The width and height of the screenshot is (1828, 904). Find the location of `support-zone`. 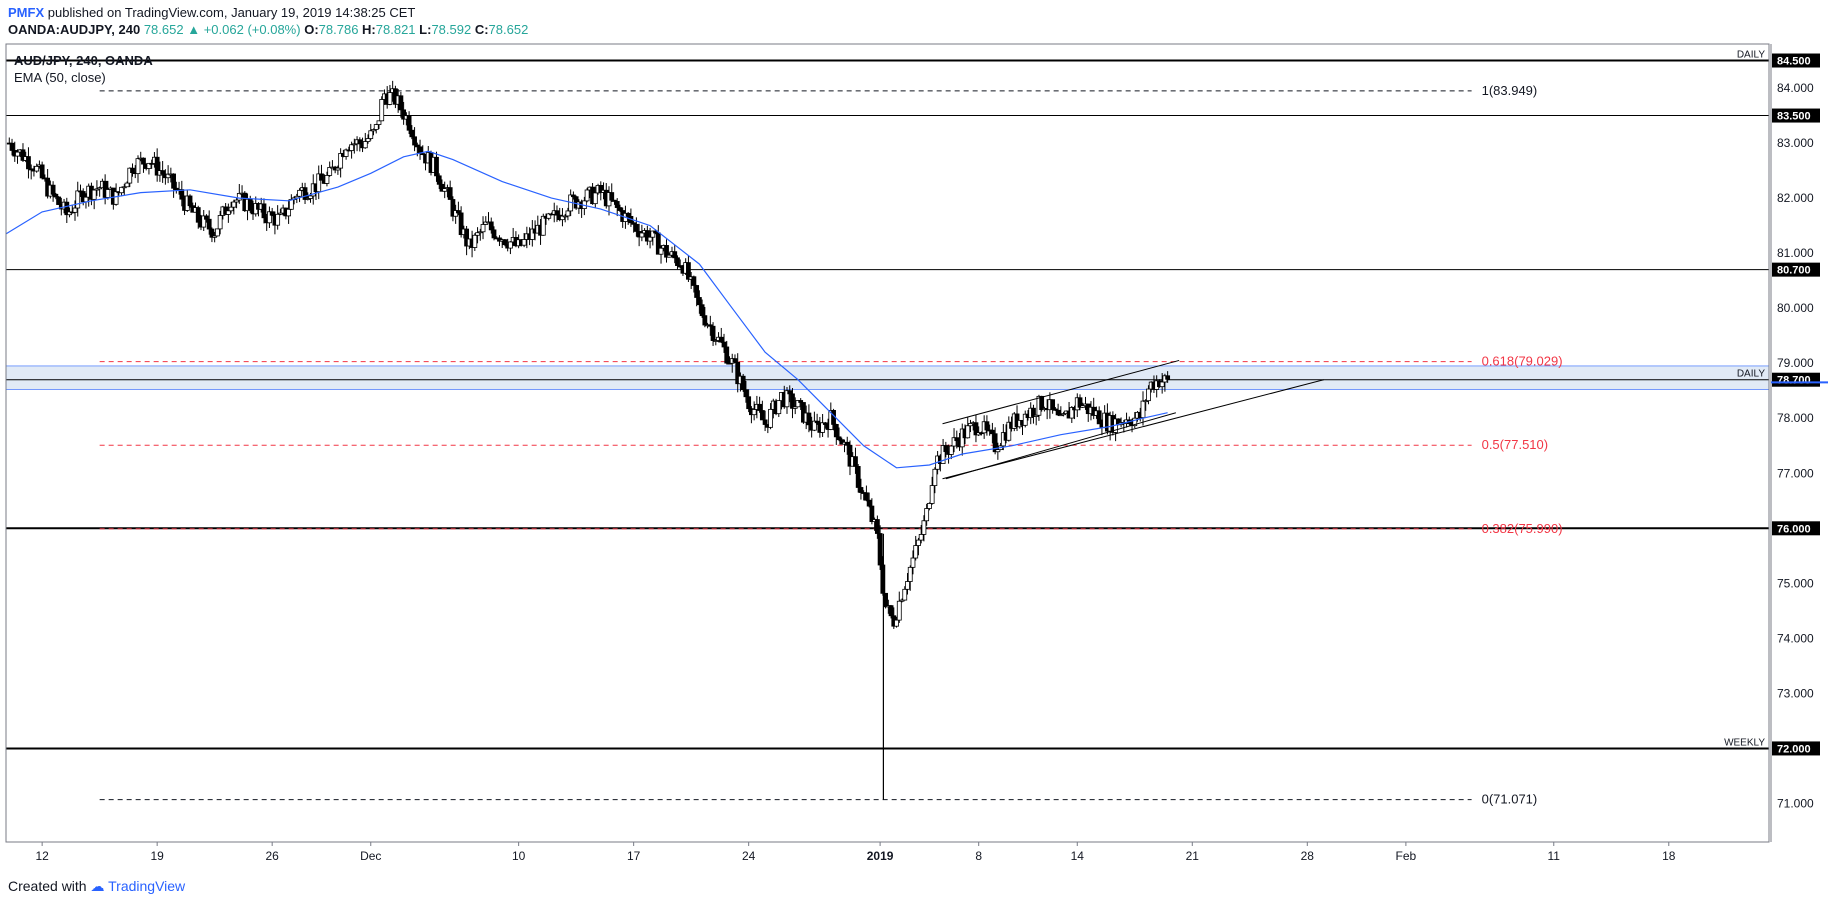

support-zone is located at coordinates (887, 377).